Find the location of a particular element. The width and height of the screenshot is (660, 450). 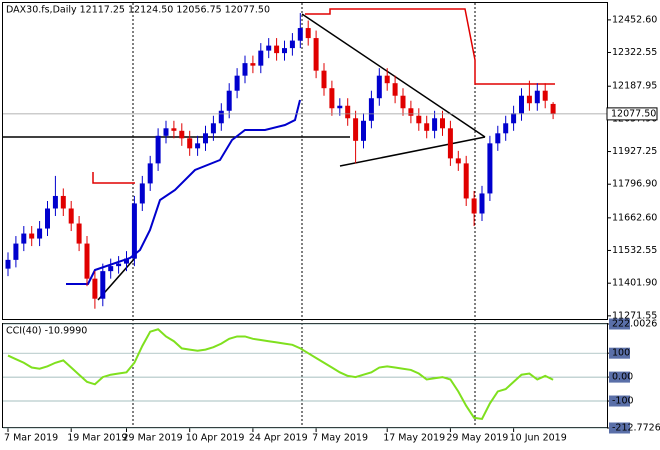

cci-title: CCI(40) -10.9990 is located at coordinates (46, 331).